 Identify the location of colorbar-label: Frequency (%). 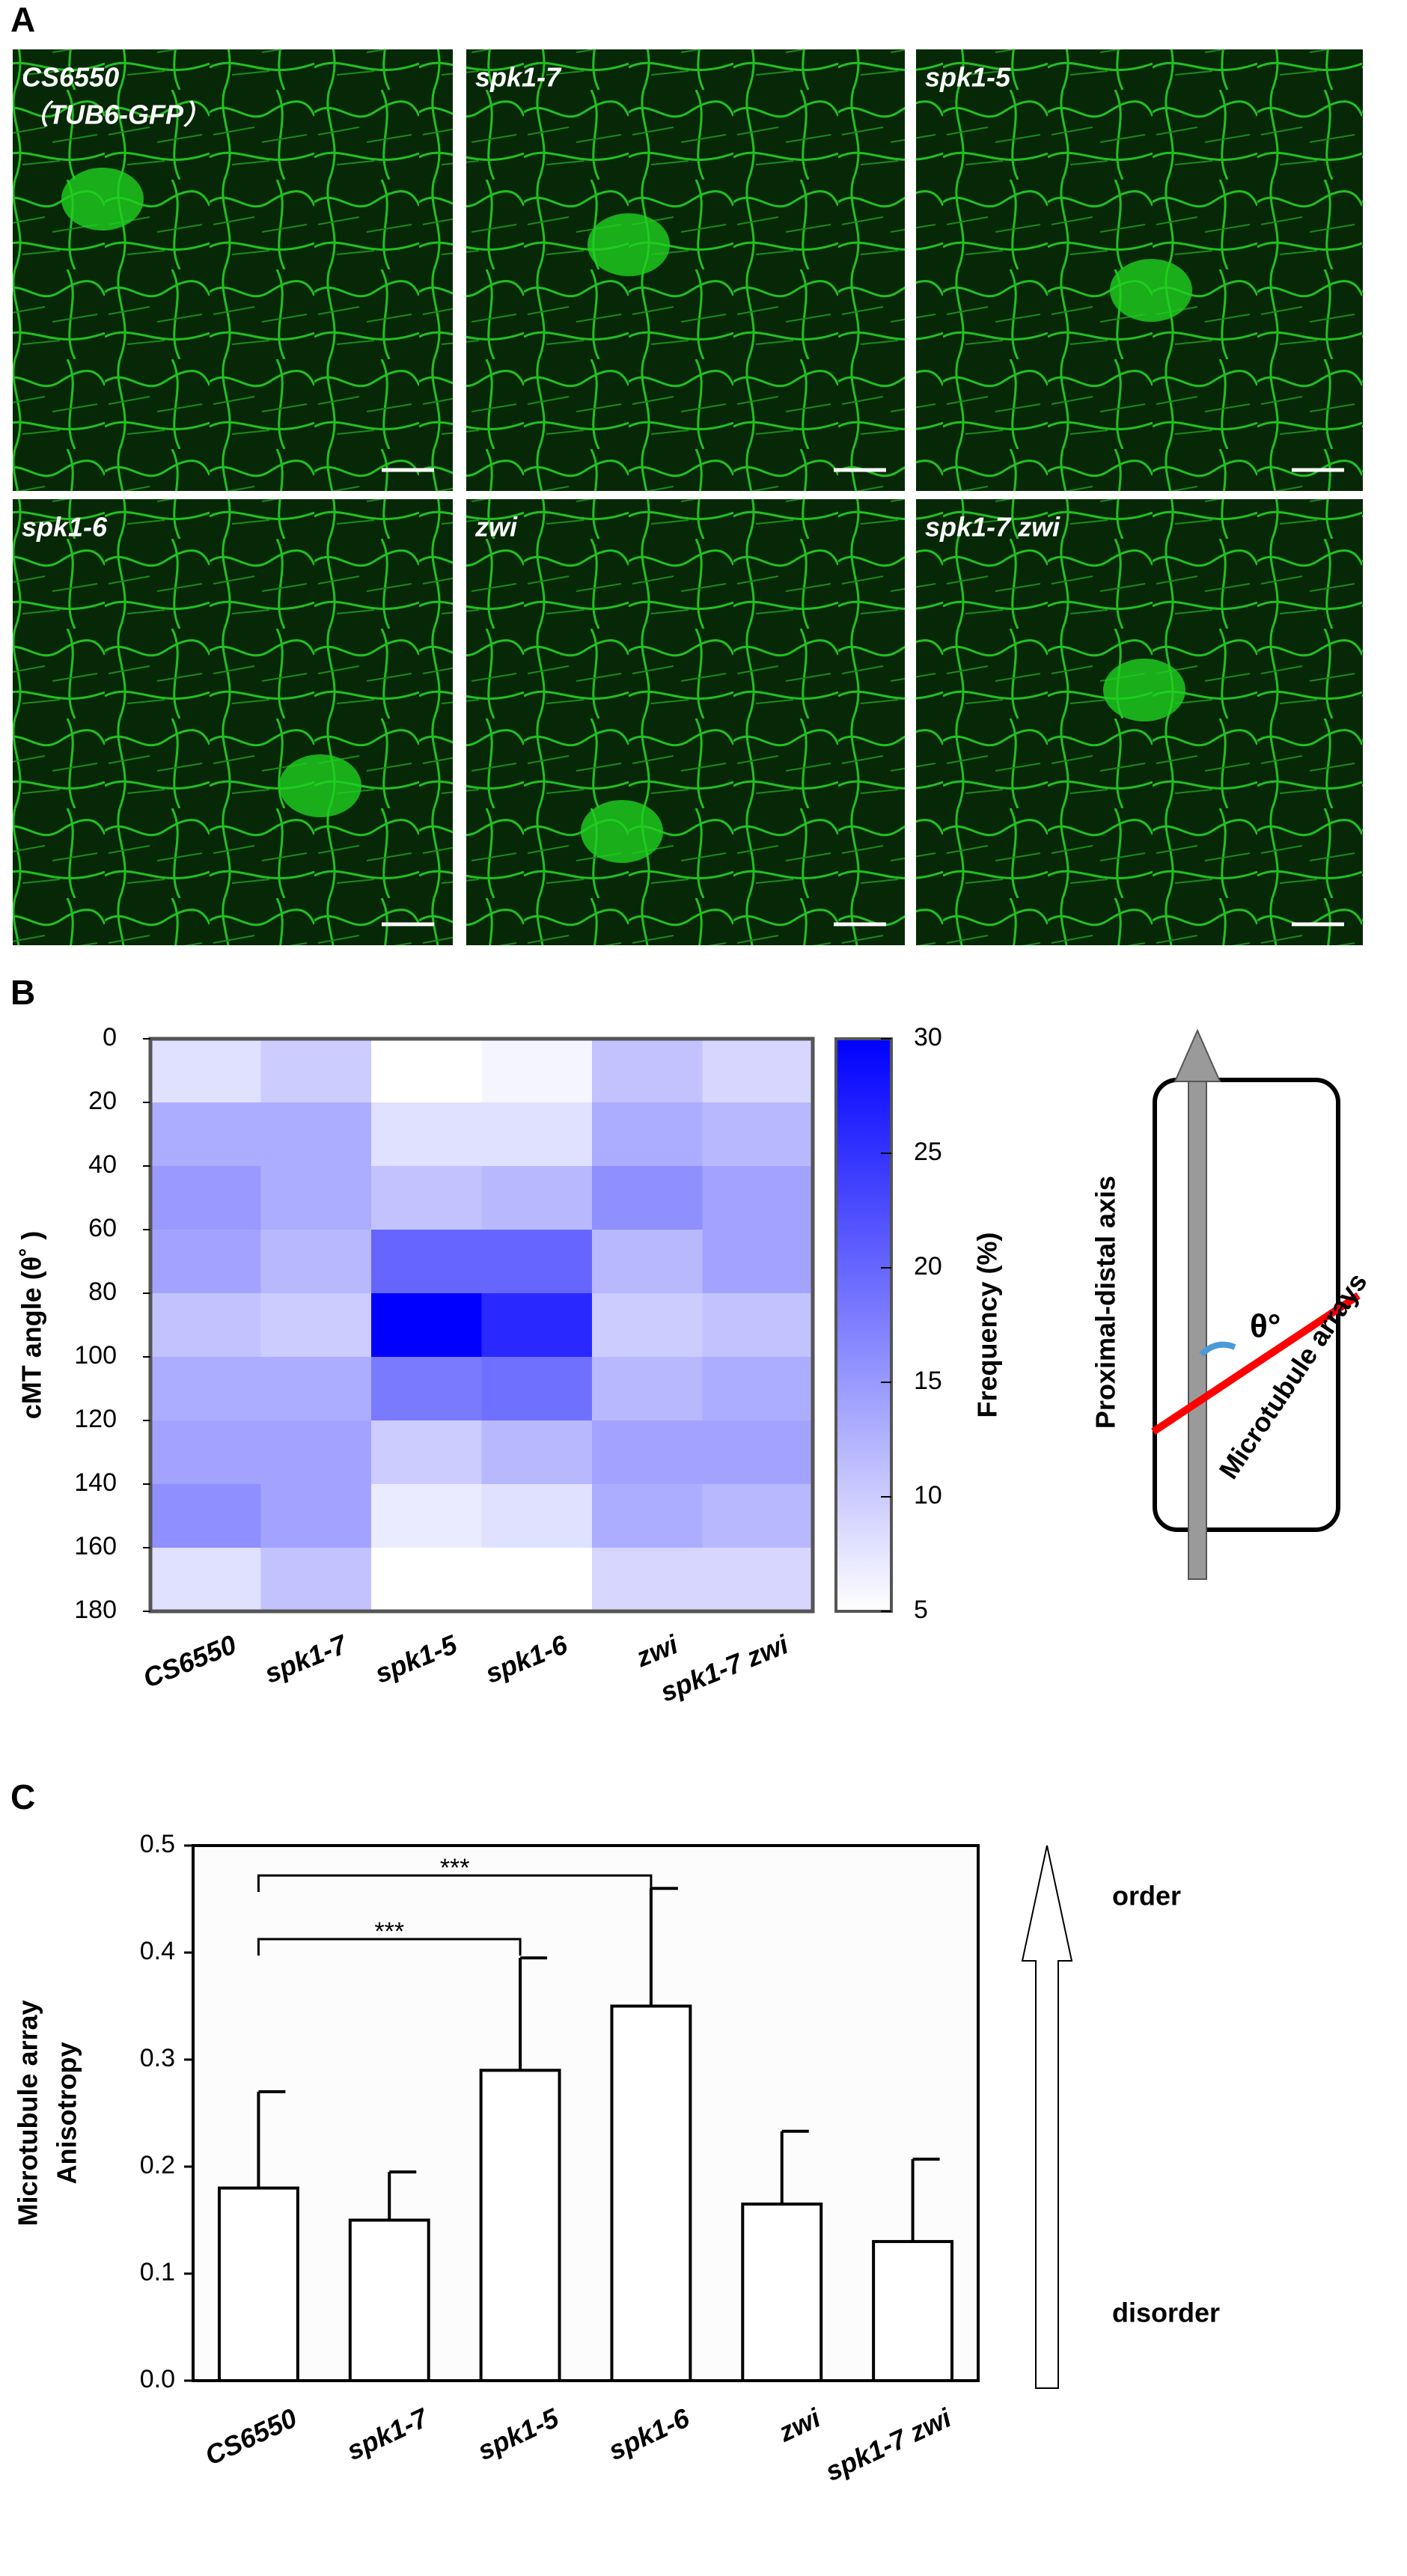
(987, 1324).